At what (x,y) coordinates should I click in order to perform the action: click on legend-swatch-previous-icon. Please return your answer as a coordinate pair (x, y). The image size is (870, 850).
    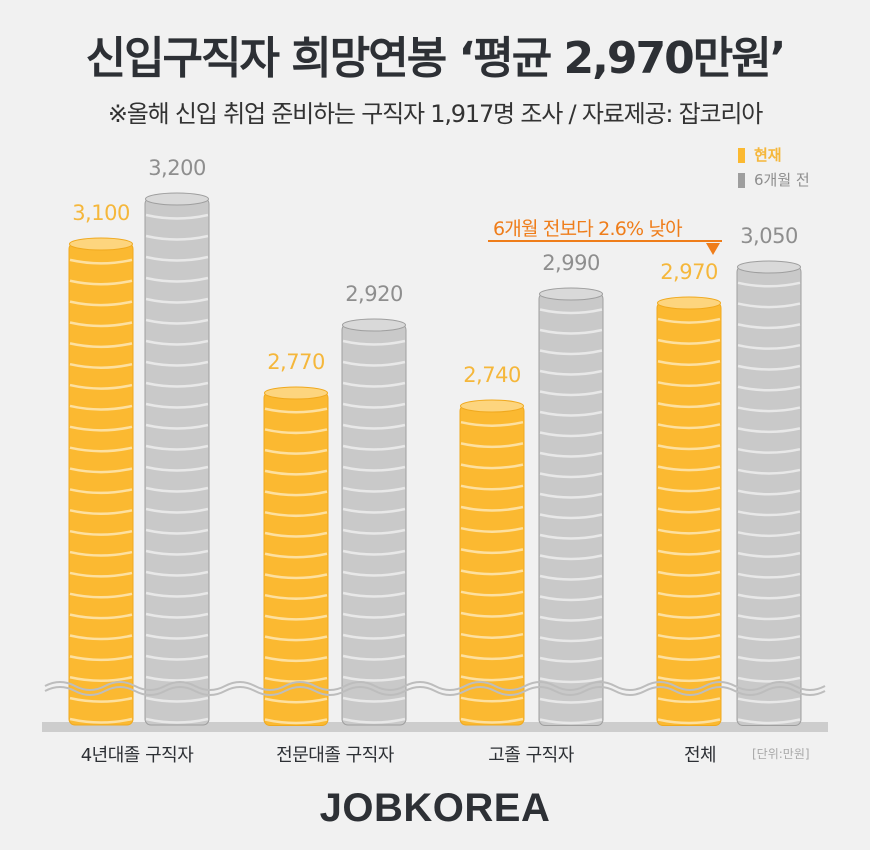
    Looking at the image, I should click on (741, 180).